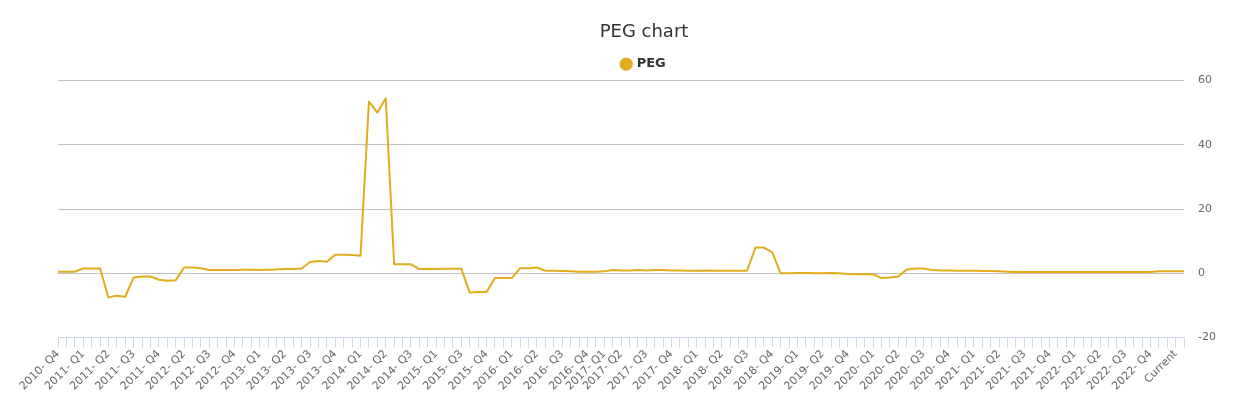  Describe the element at coordinates (1205, 144) in the screenshot. I see `y-tick-label: 40` at that location.